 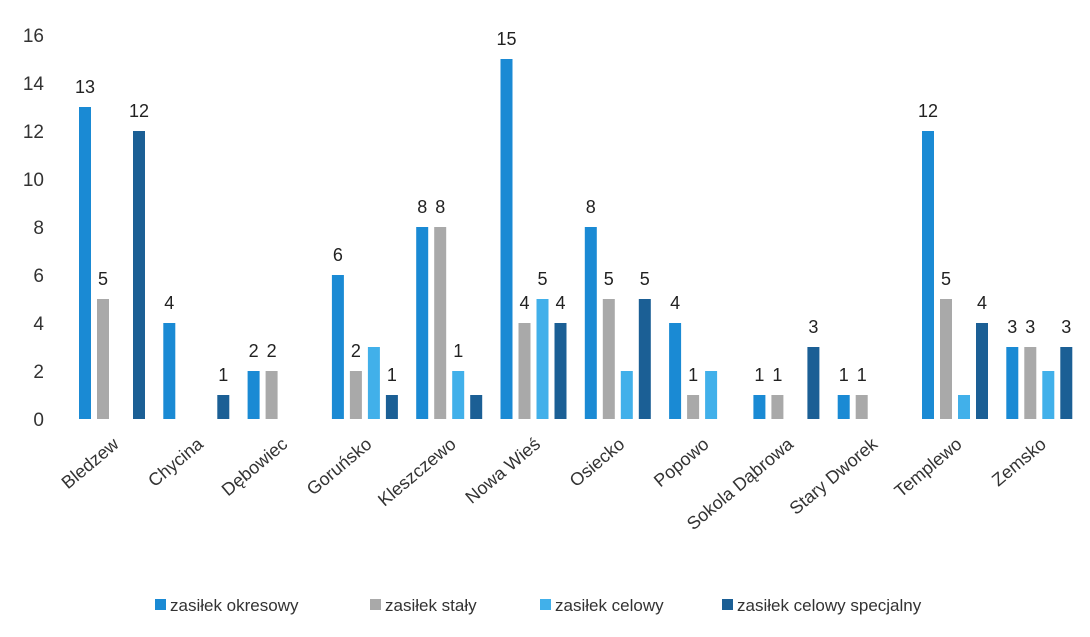 What do you see at coordinates (38, 420) in the screenshot?
I see `y-tick-label: 0` at bounding box center [38, 420].